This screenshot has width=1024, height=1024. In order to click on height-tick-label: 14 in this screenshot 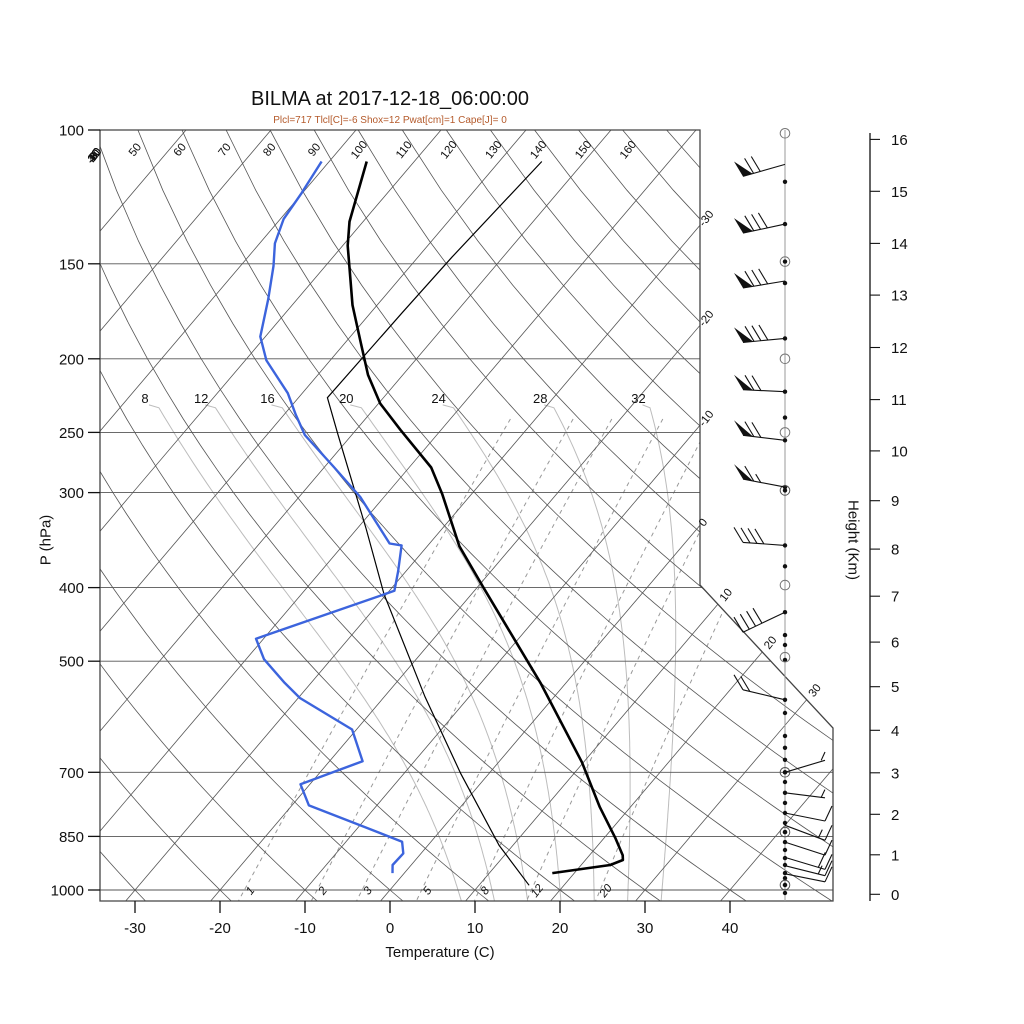, I will do `click(899, 244)`.